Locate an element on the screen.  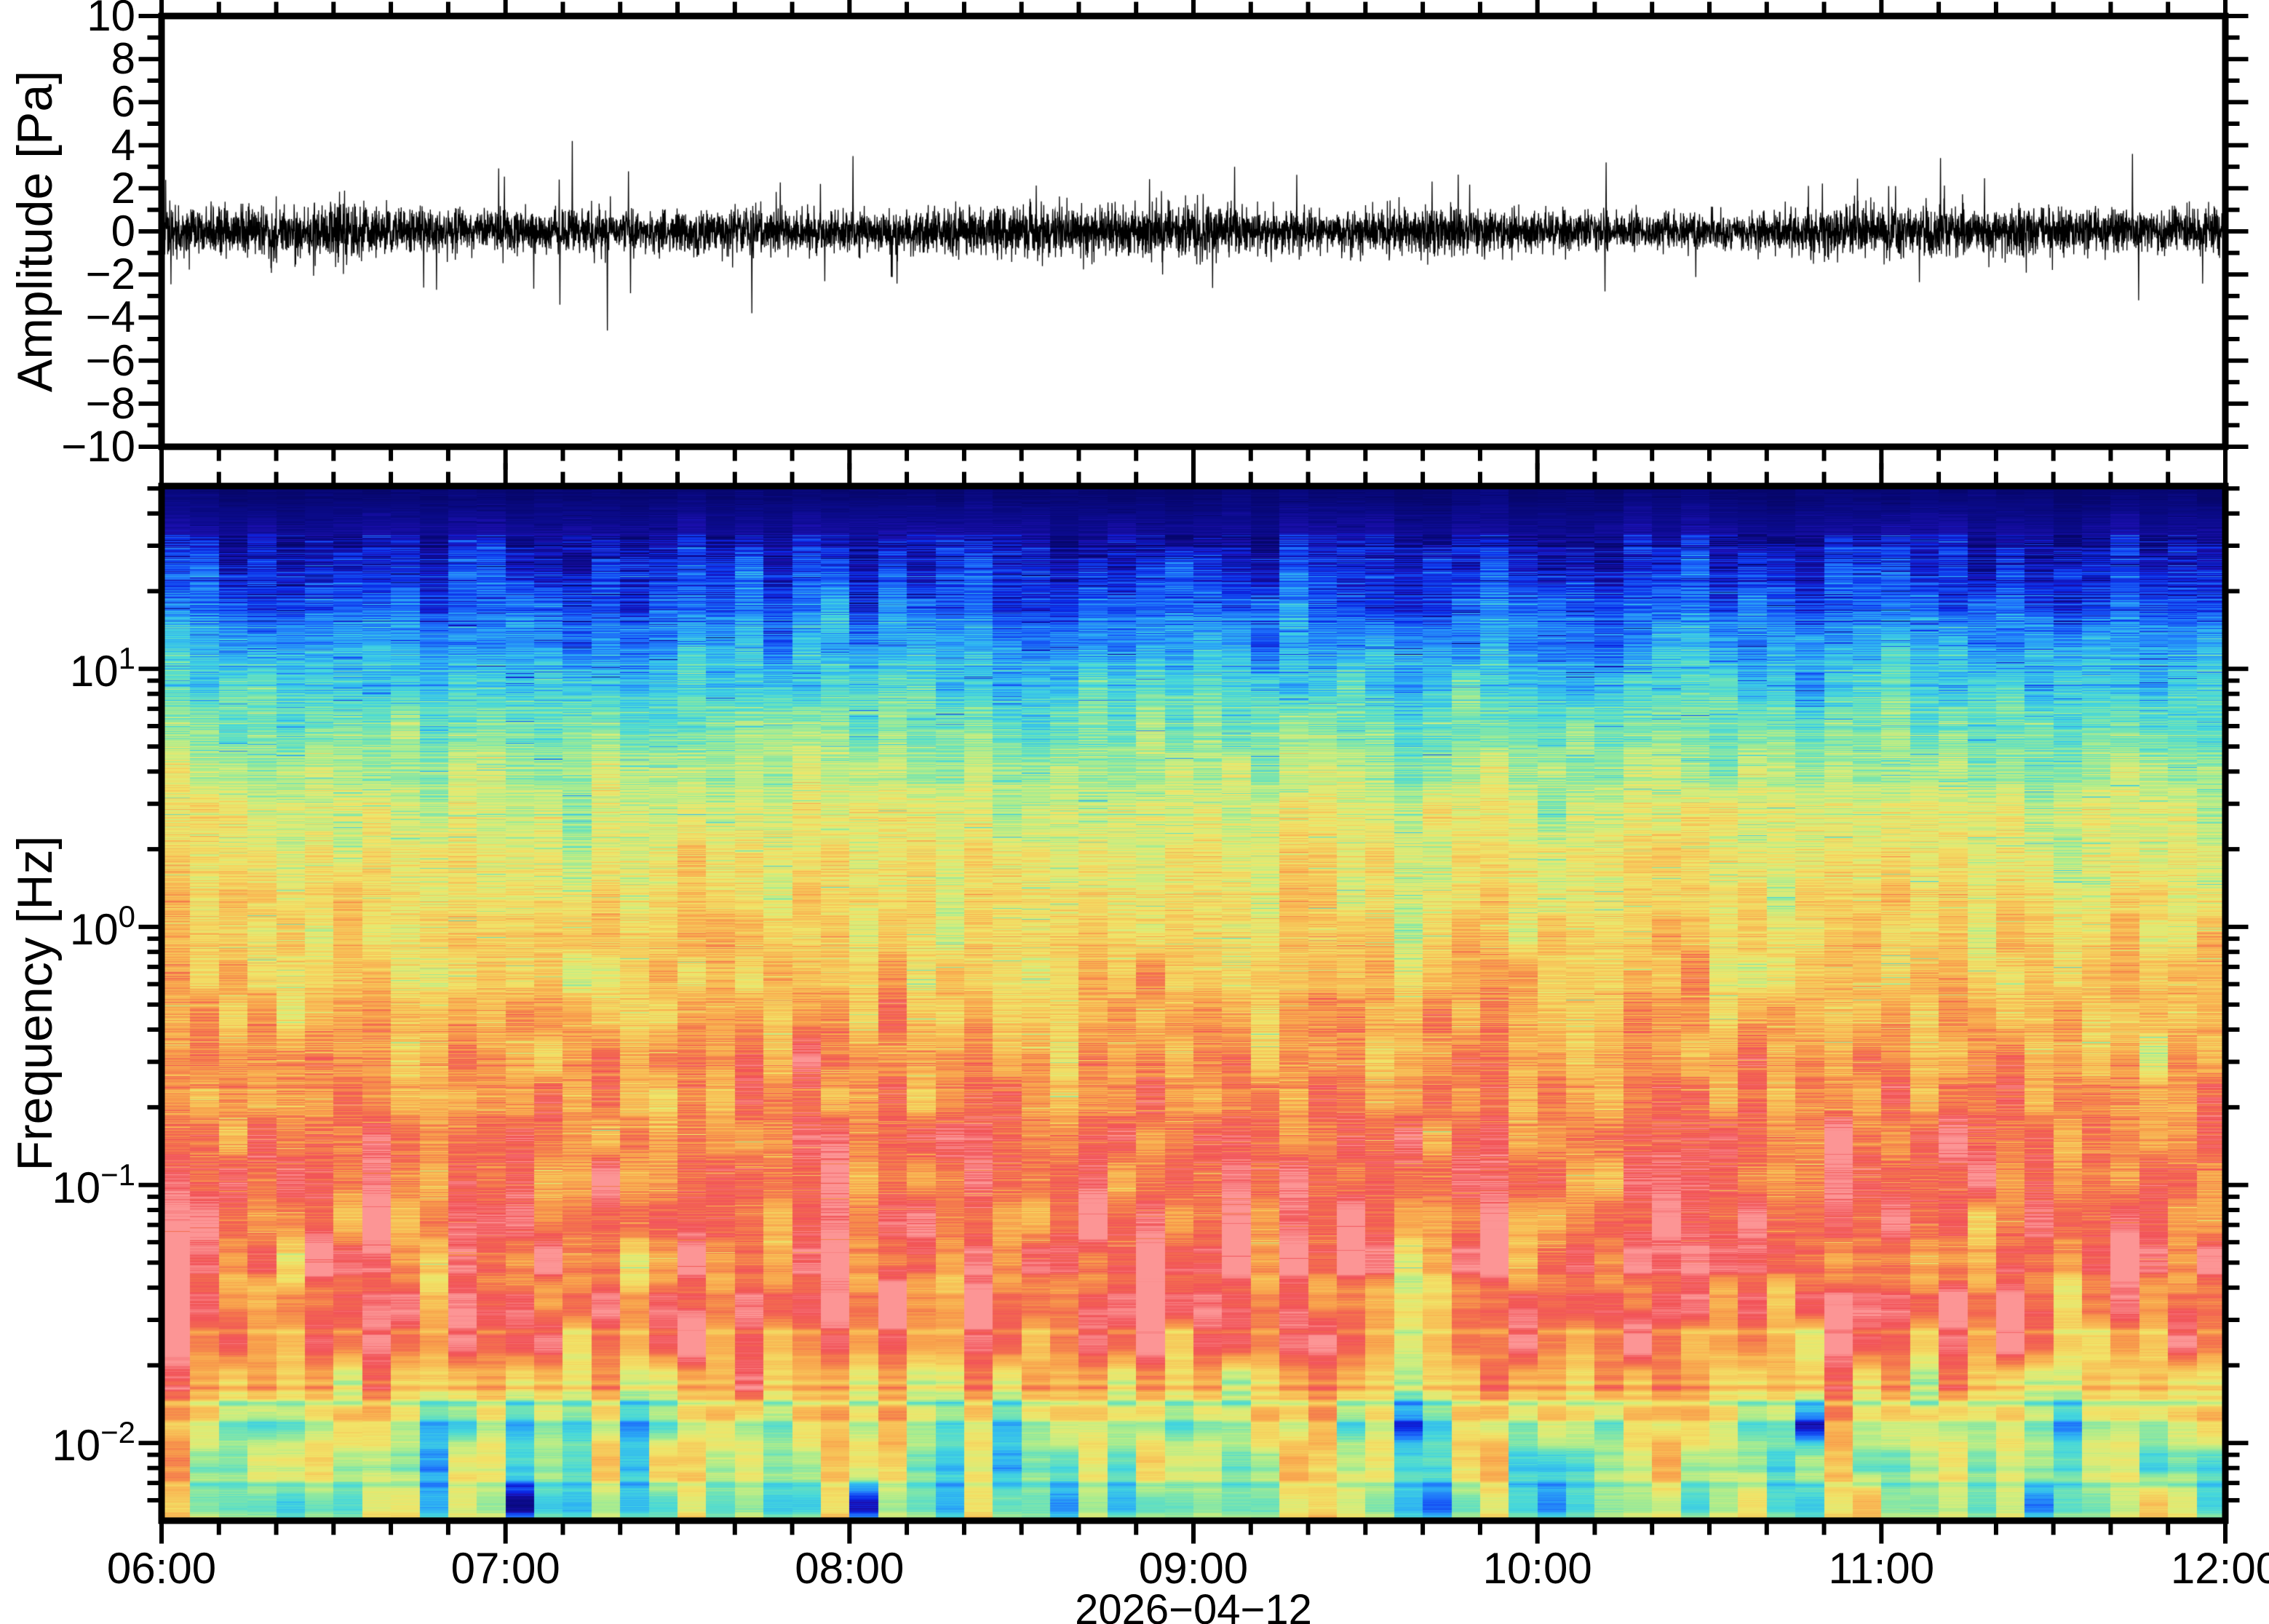
frequency-tick-label: 10¹ is located at coordinates (102, 668).